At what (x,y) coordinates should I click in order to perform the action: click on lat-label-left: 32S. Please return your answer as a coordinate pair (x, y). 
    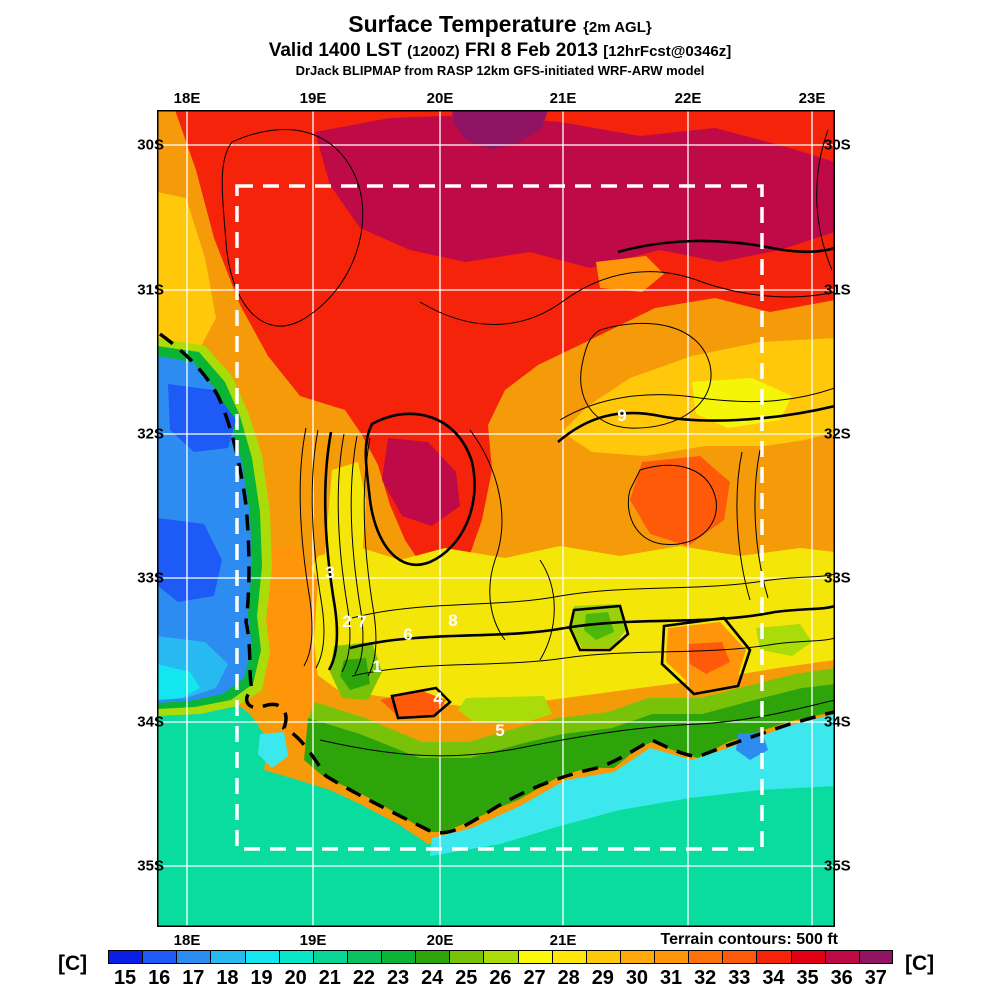
    Looking at the image, I should click on (150, 434).